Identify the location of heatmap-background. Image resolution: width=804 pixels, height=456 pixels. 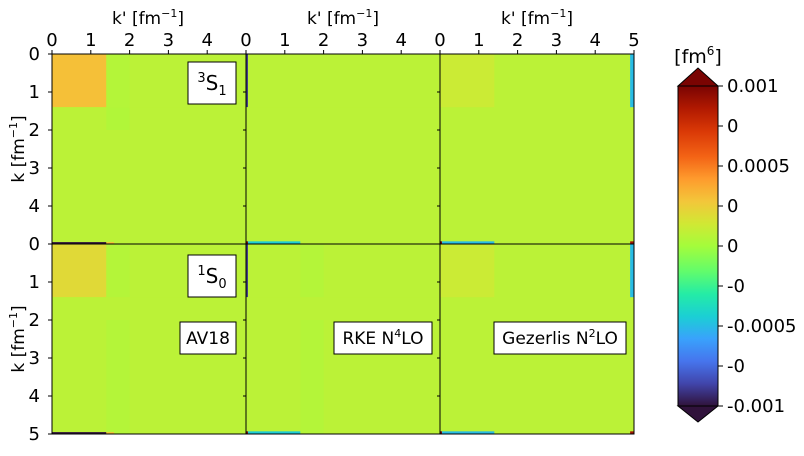
(343, 149).